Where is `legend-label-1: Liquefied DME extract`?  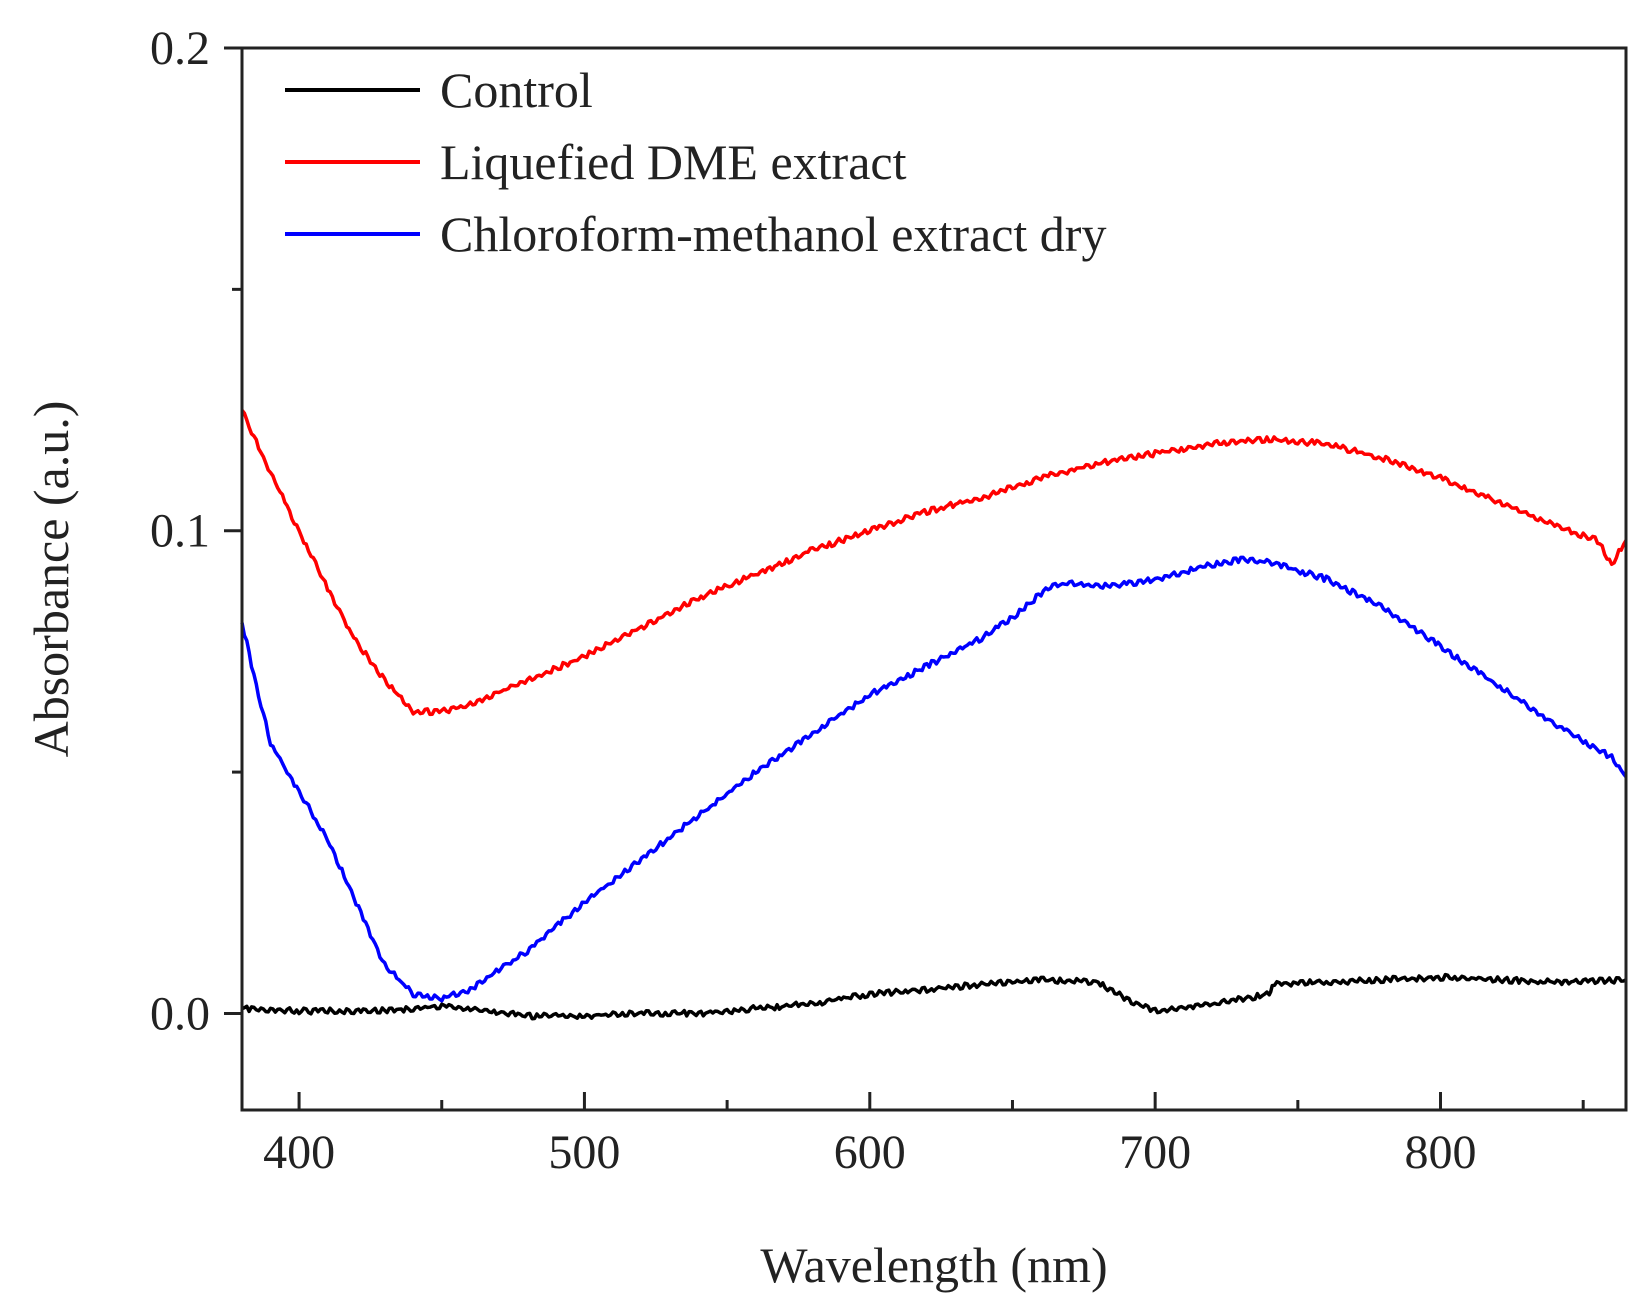 legend-label-1: Liquefied DME extract is located at coordinates (673, 162).